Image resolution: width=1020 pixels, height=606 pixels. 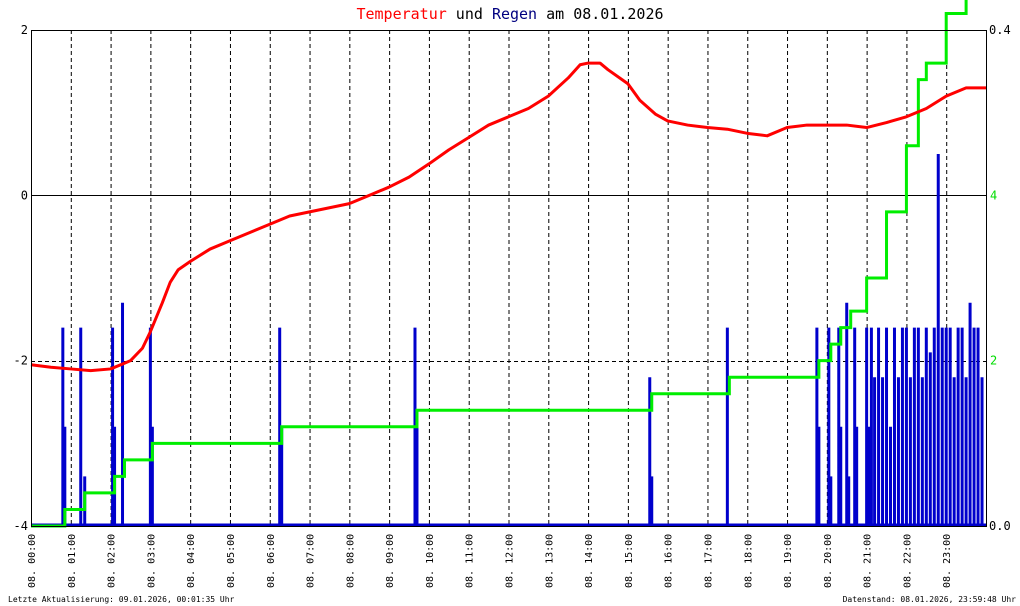 What do you see at coordinates (21, 526) in the screenshot?
I see `y-left-tick-label: -4` at bounding box center [21, 526].